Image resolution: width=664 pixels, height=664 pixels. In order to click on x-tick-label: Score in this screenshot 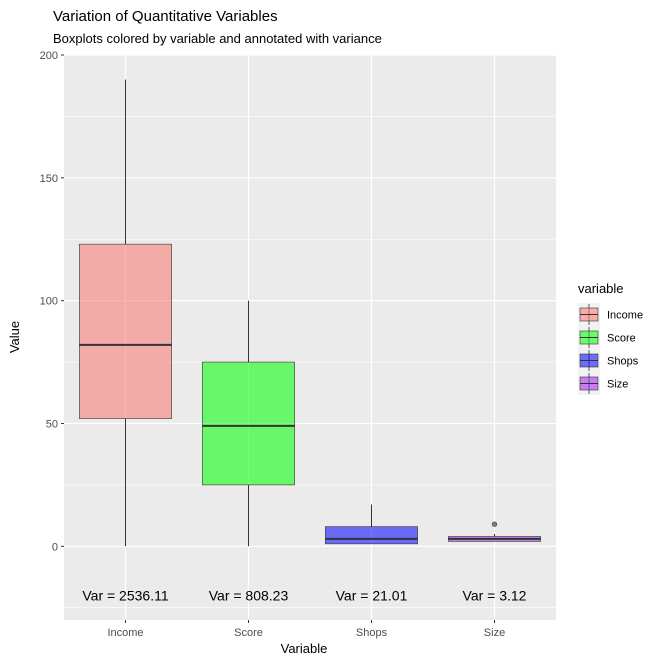, I will do `click(248, 633)`.